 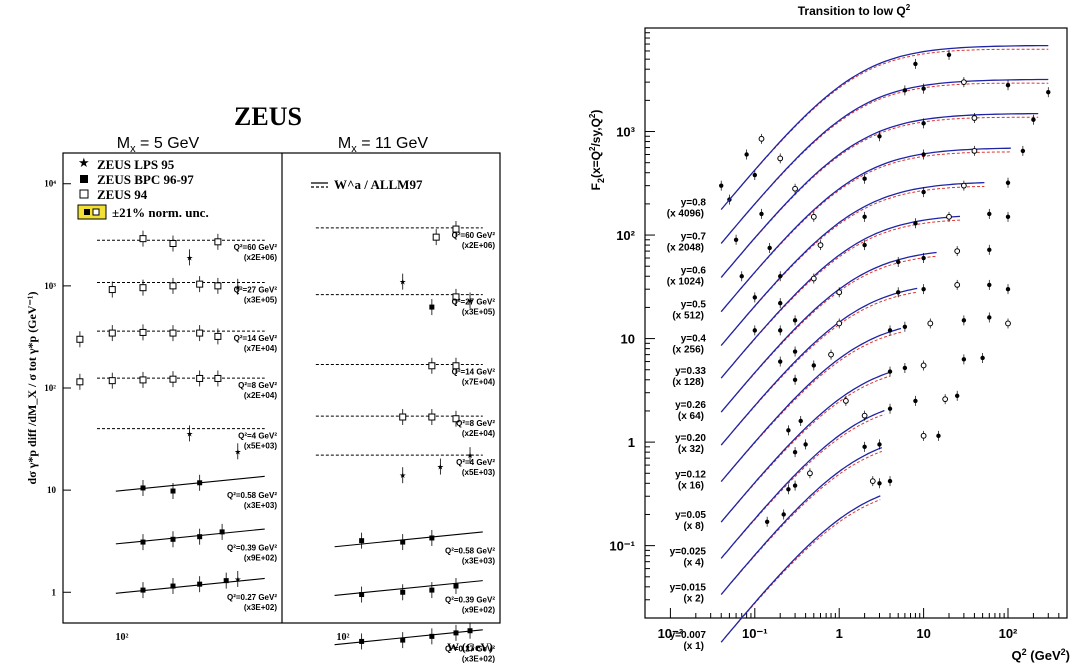 What do you see at coordinates (474, 235) in the screenshot?
I see `q2-bin-label: Q²=60 GeV²` at bounding box center [474, 235].